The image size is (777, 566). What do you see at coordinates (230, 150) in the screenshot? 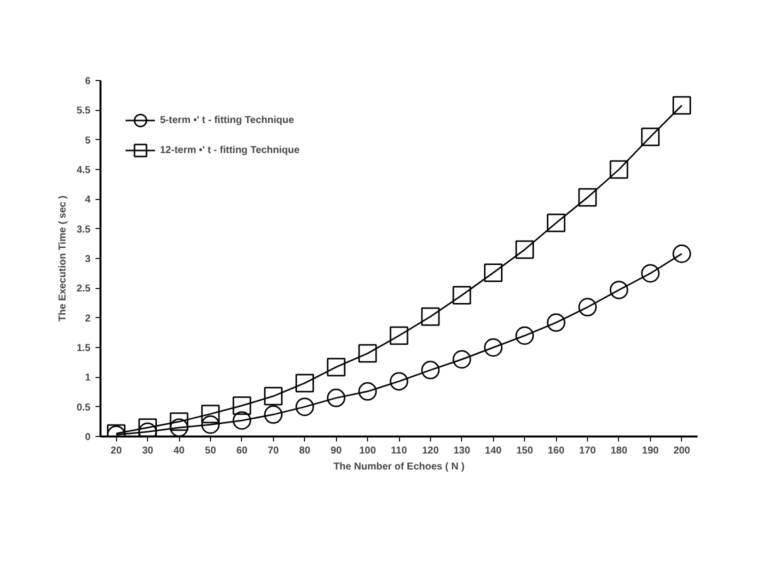
I see `legend-label: 12-term •' t - fitting Technique` at bounding box center [230, 150].